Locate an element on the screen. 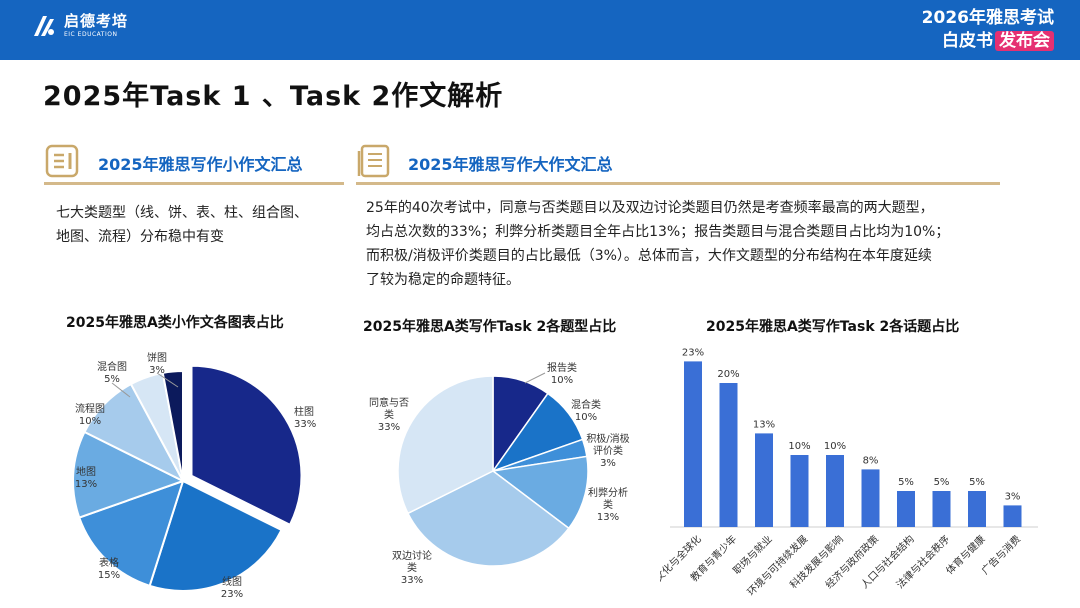  bar-value-label: 3% is located at coordinates (1013, 496).